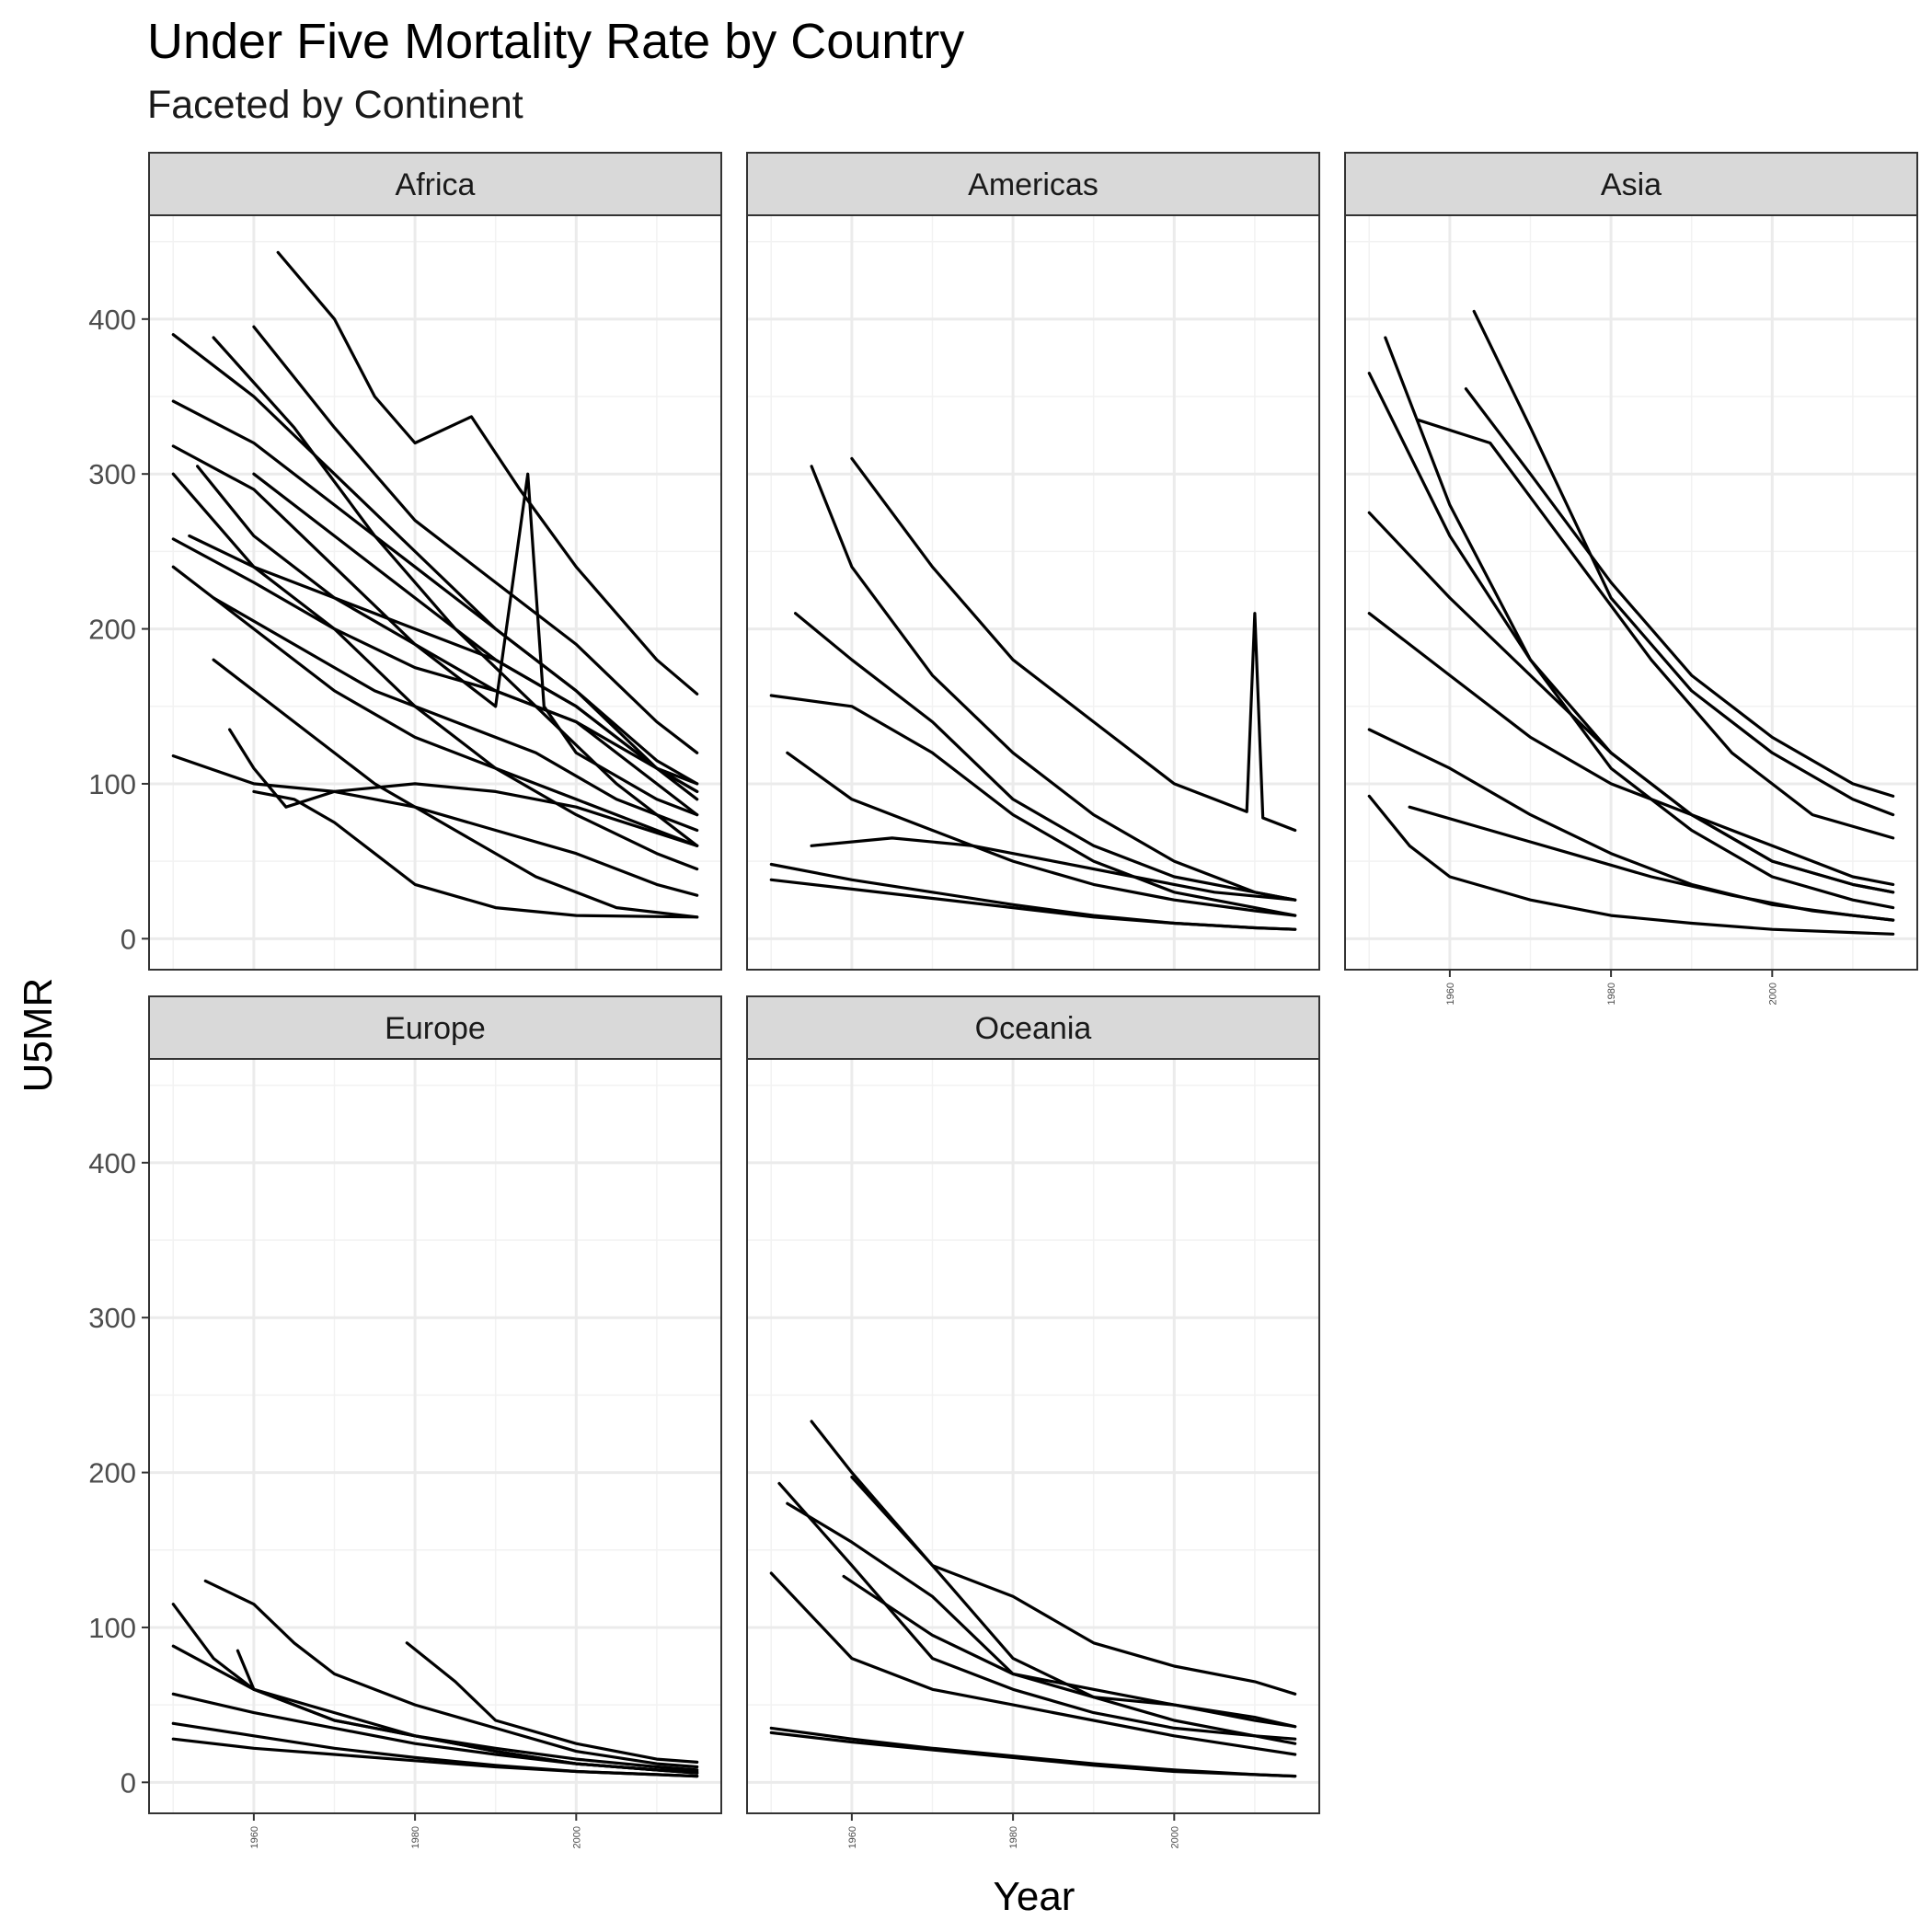 This screenshot has height=1932, width=1932. I want to click on facet-strip-asia, so click(1631, 184).